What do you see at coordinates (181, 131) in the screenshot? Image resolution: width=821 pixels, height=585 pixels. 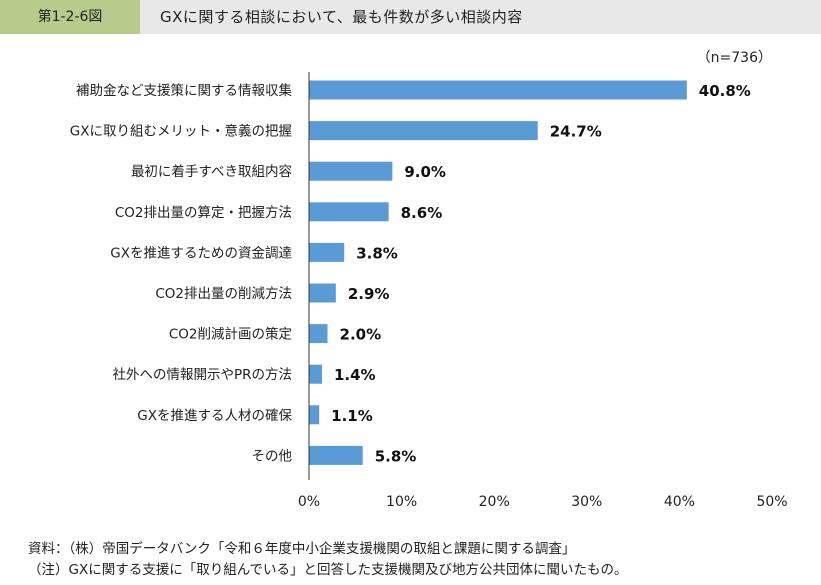 I see `category-label: GXに取り組むメリット・意義の把握` at bounding box center [181, 131].